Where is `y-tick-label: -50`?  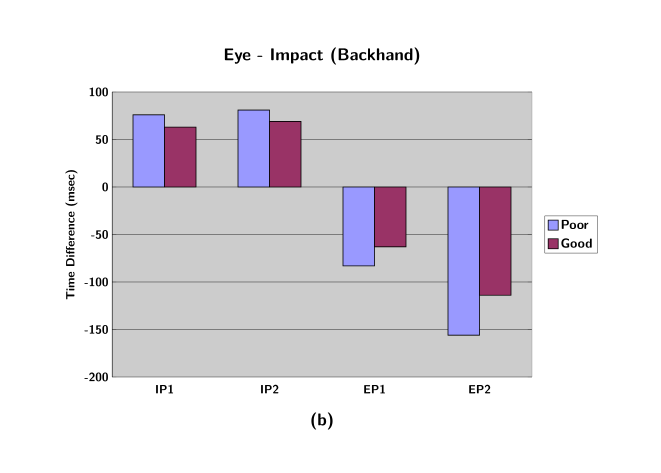 y-tick-label: -50 is located at coordinates (99, 234).